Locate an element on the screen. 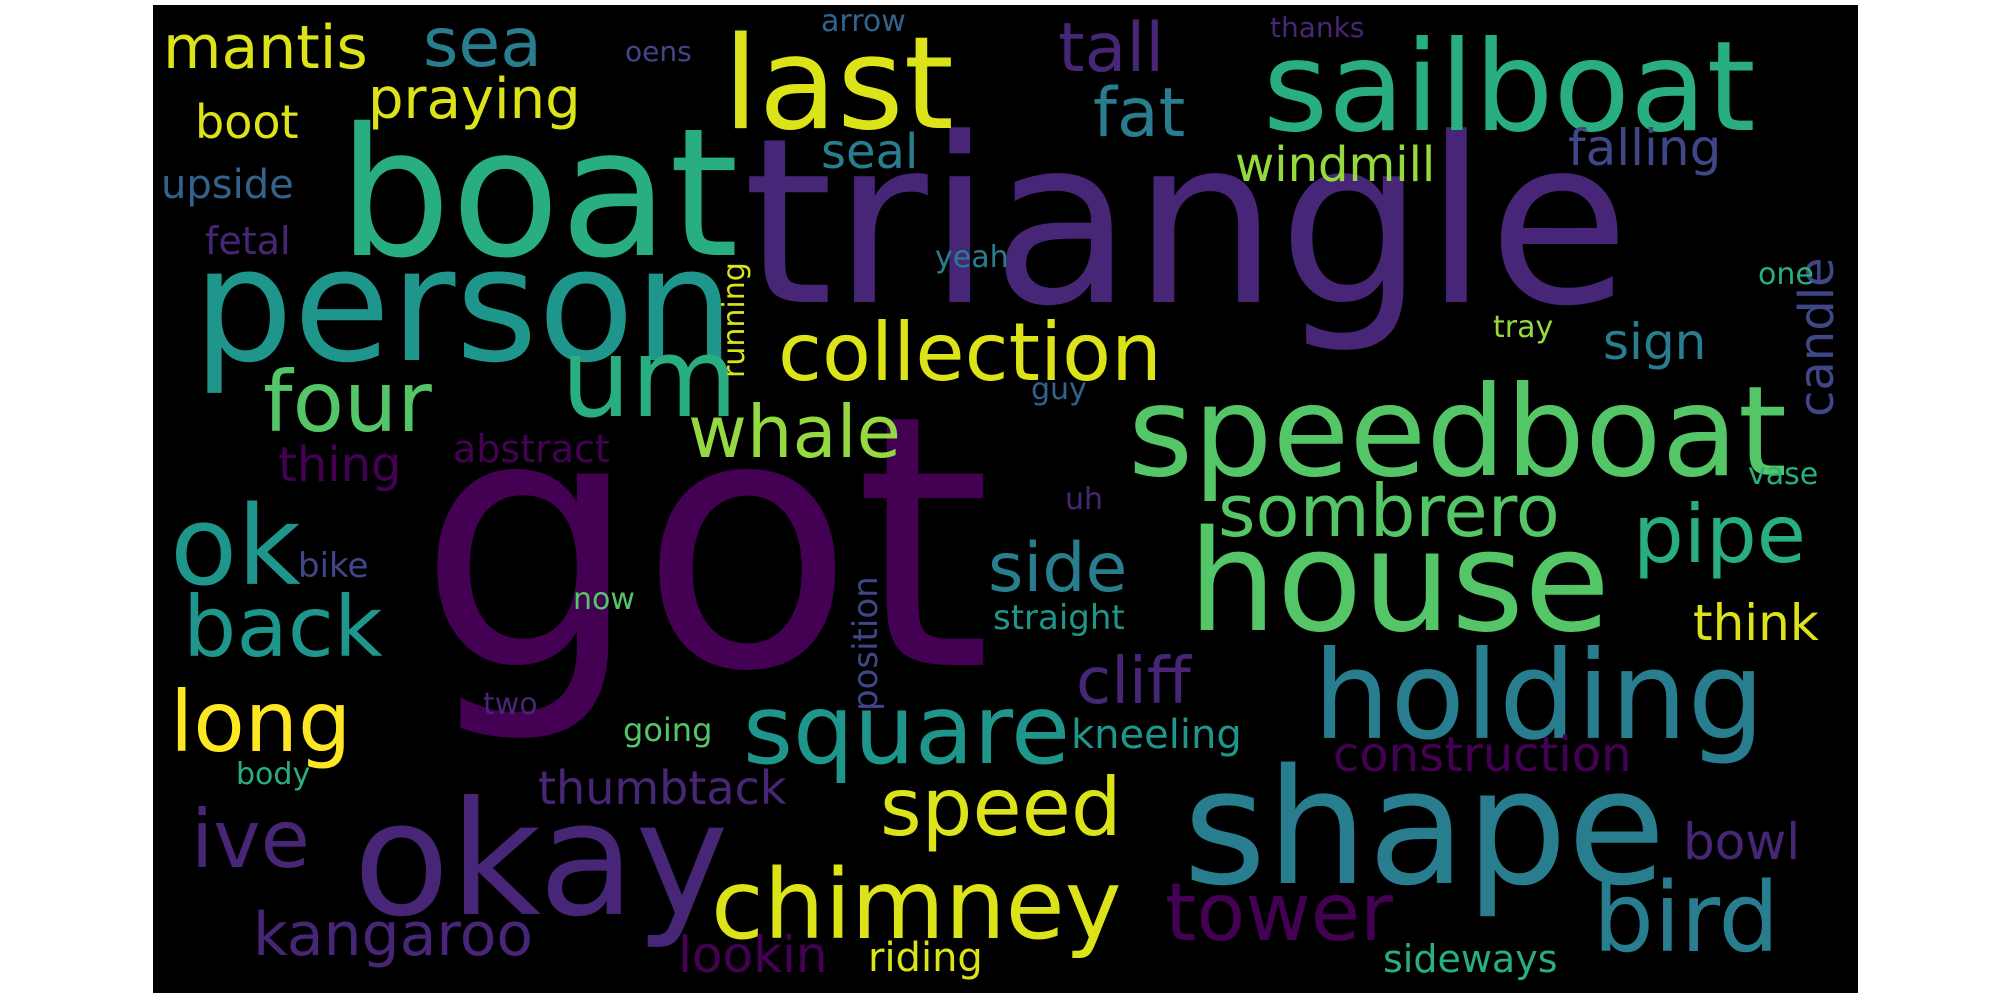 The height and width of the screenshot is (1000, 2000). word-person: person is located at coordinates (464, 306).